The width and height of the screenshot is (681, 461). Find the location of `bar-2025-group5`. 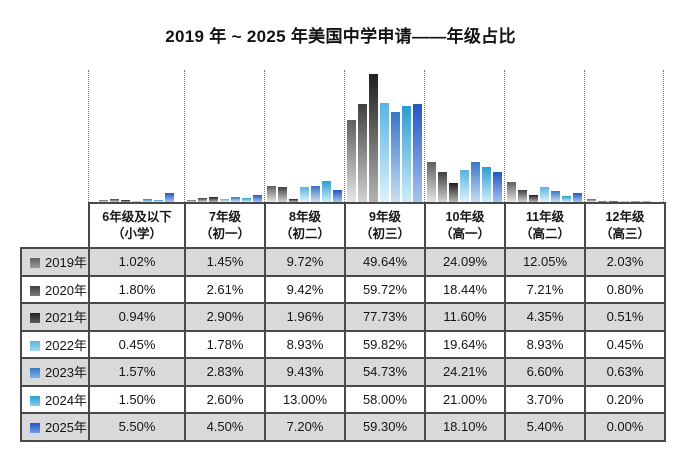

bar-2025-group5 is located at coordinates (497, 187).